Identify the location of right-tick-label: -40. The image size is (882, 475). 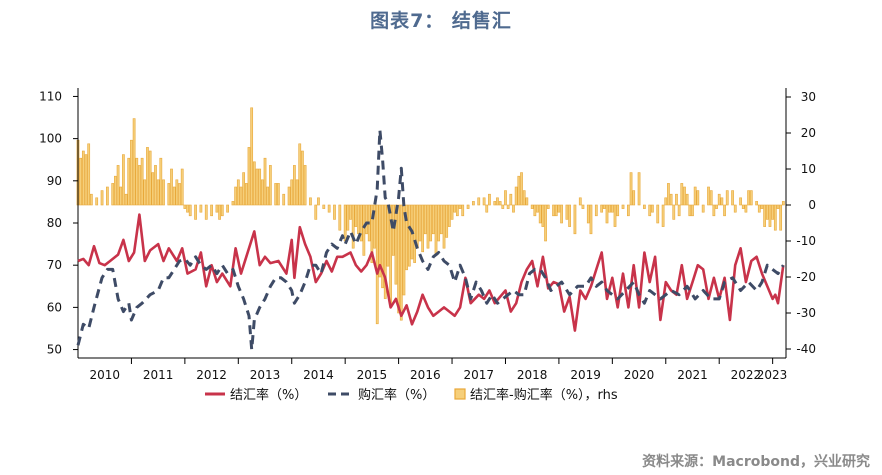
(806, 349).